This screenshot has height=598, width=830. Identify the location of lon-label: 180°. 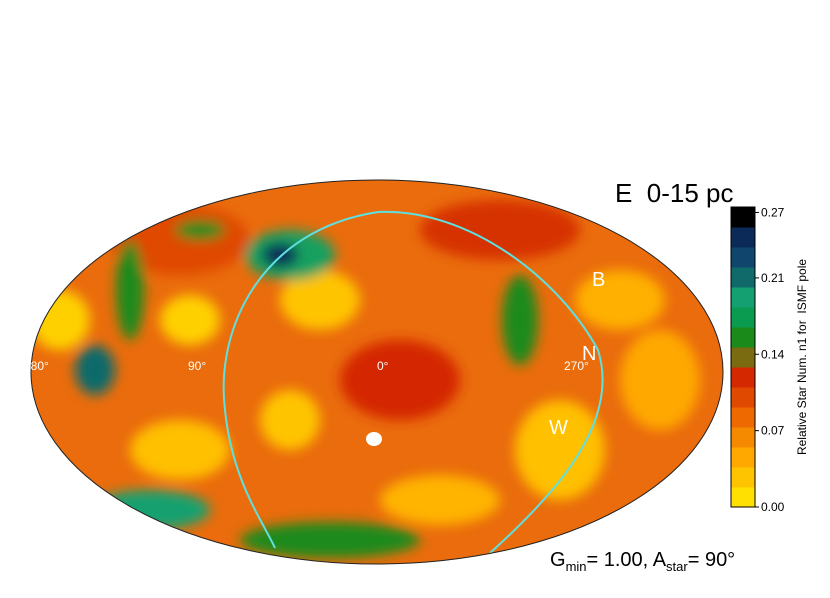
(36, 366).